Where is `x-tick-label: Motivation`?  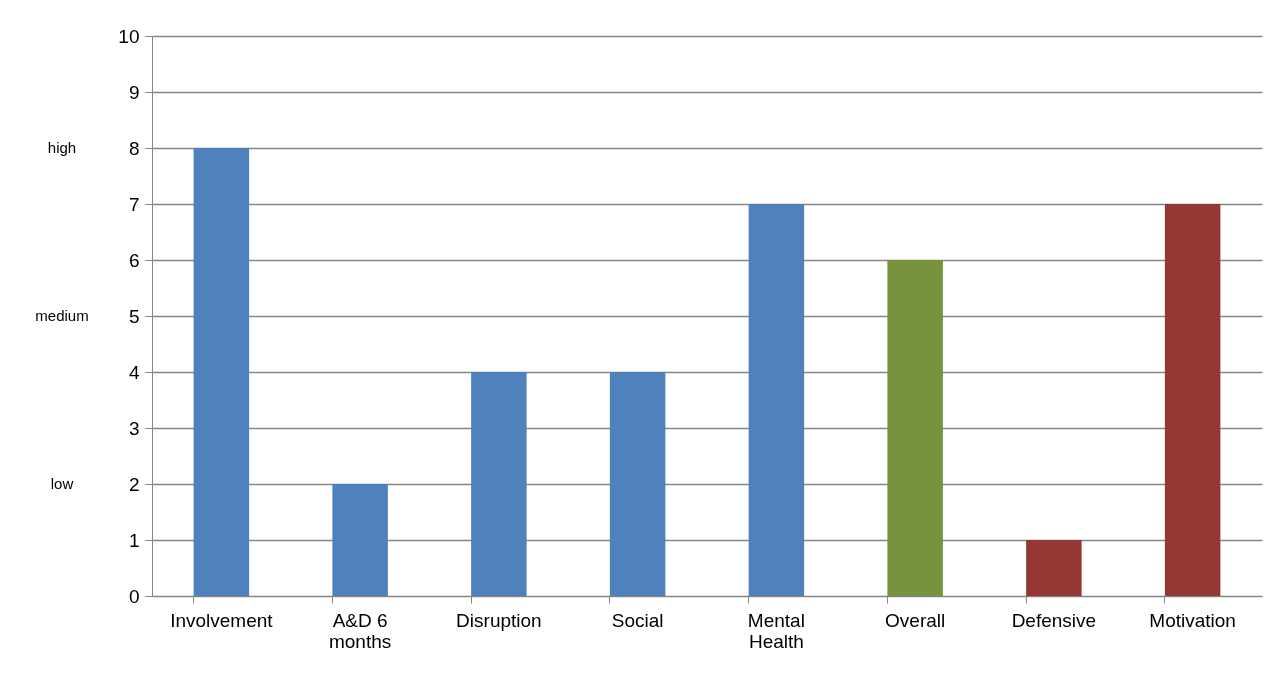
x-tick-label: Motivation is located at coordinates (1192, 620).